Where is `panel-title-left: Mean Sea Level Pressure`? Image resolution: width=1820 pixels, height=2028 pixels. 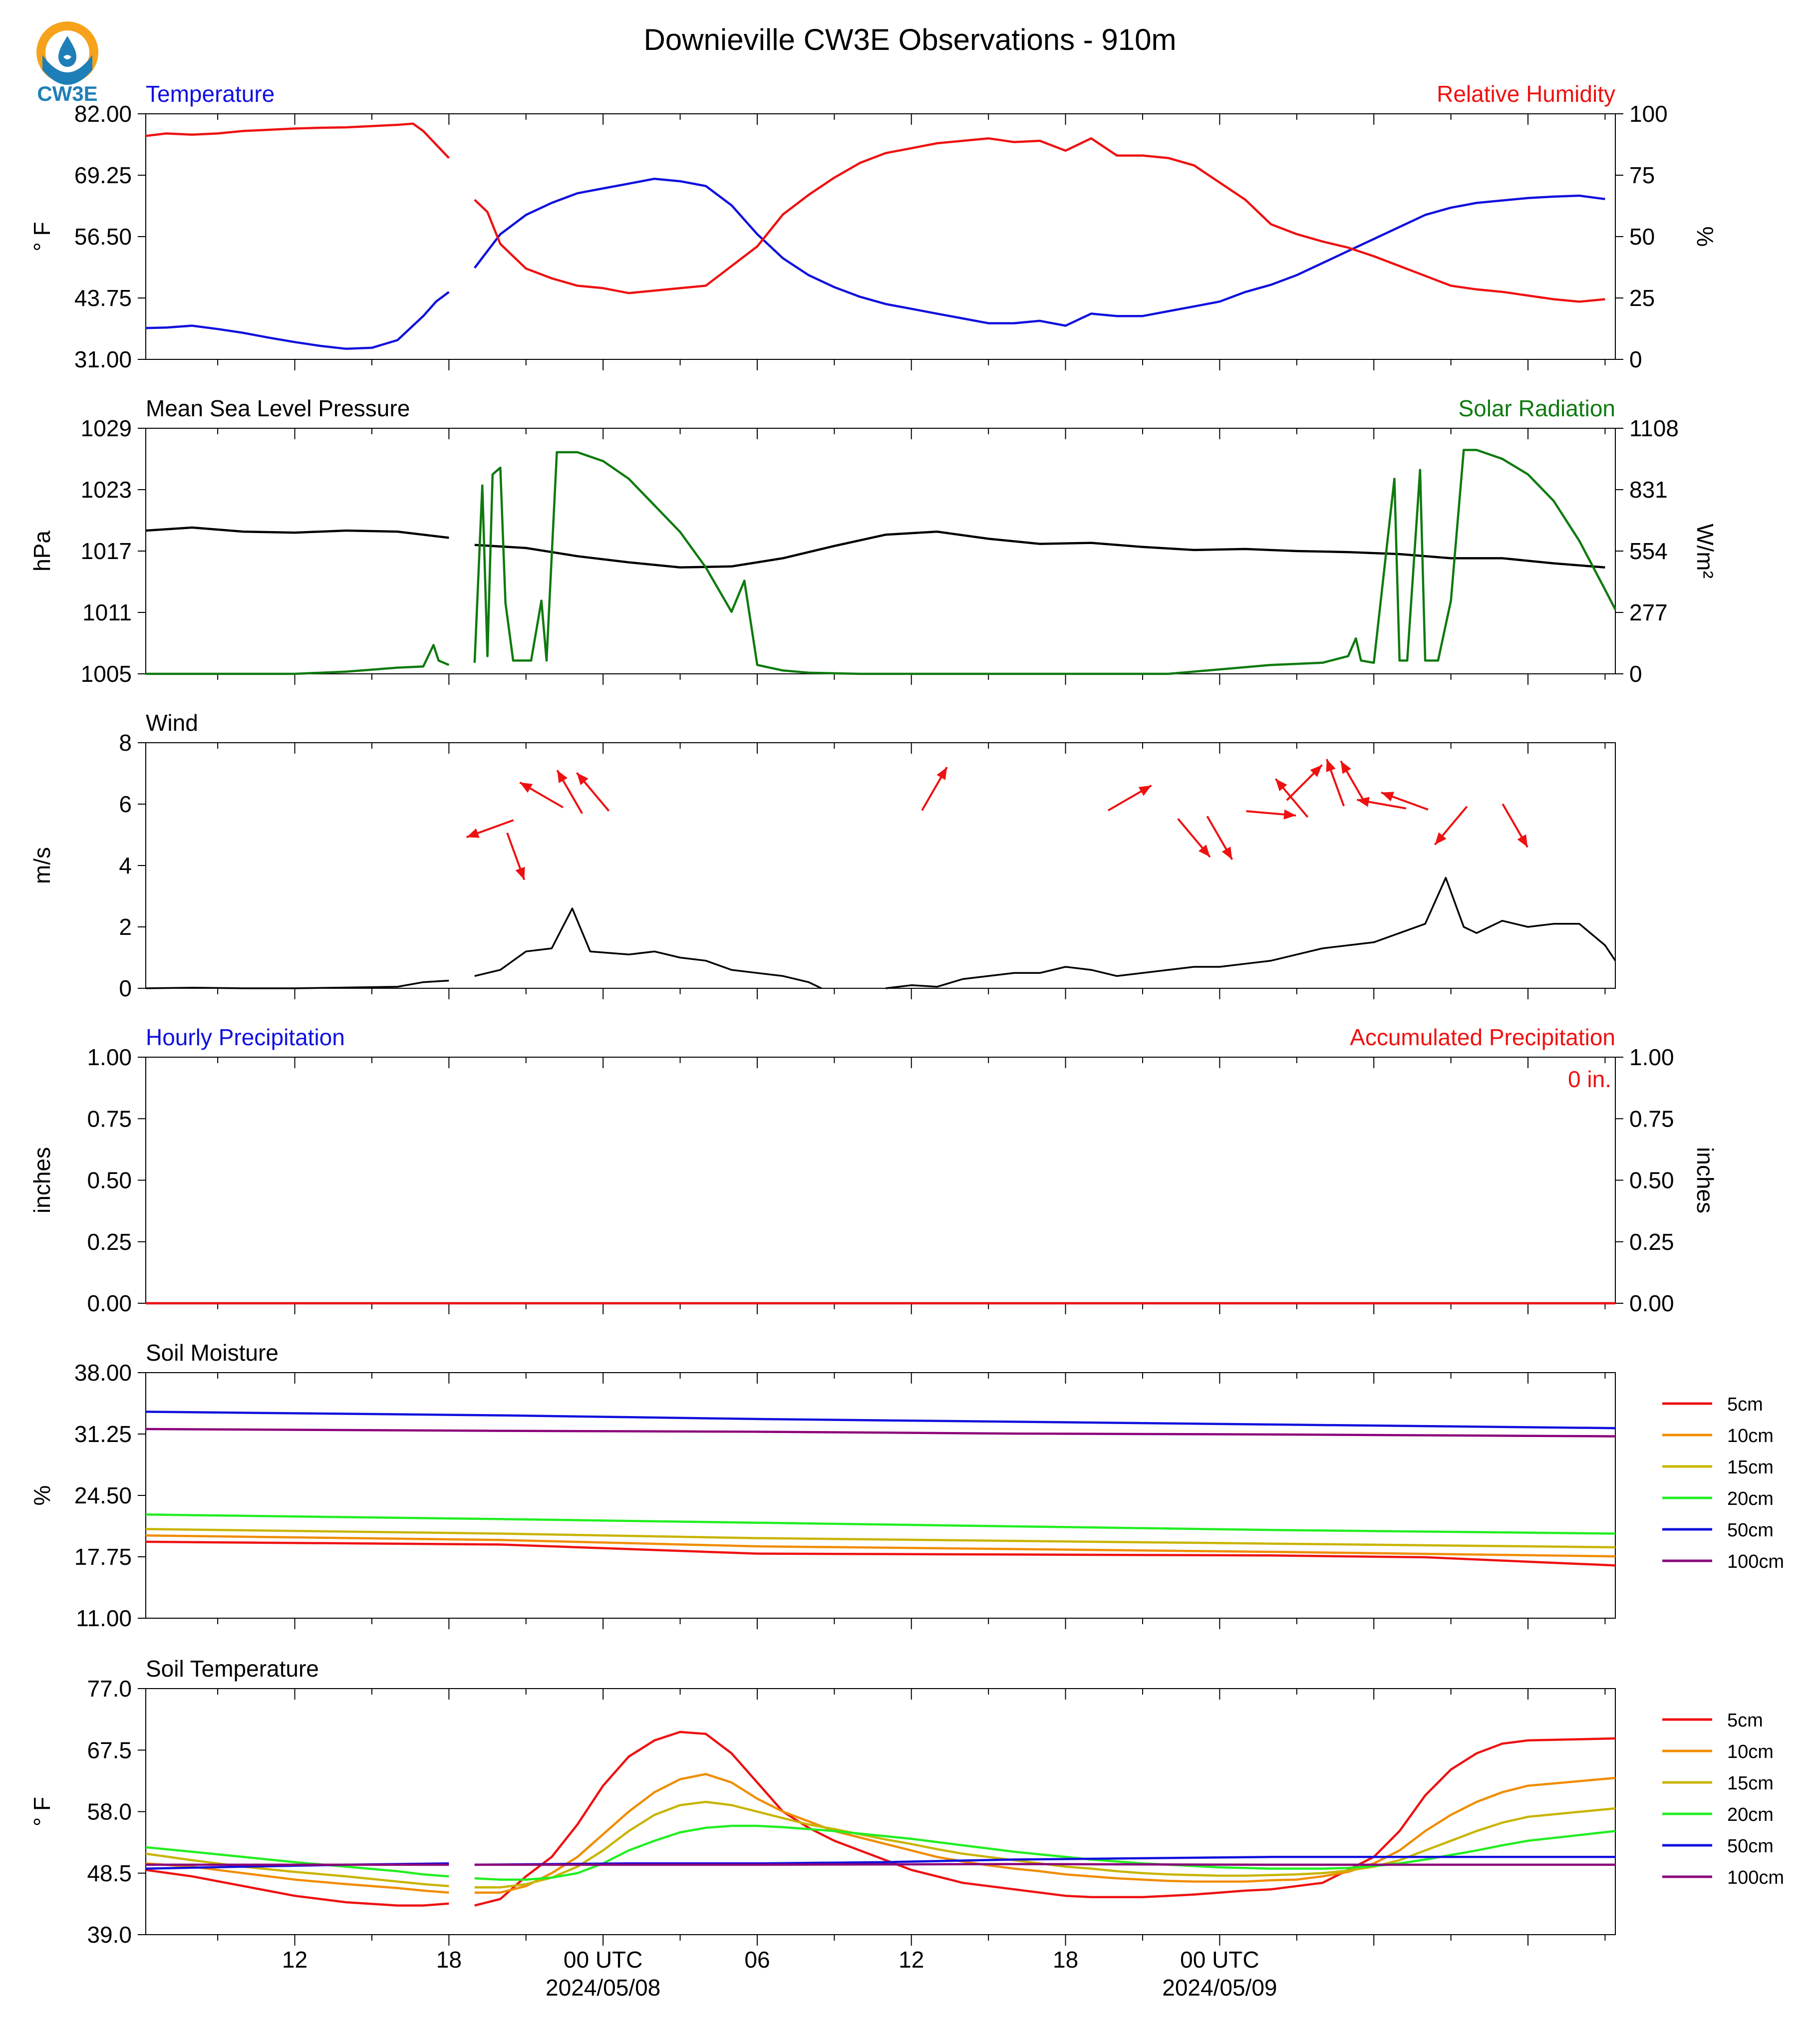
panel-title-left: Mean Sea Level Pressure is located at coordinates (278, 408).